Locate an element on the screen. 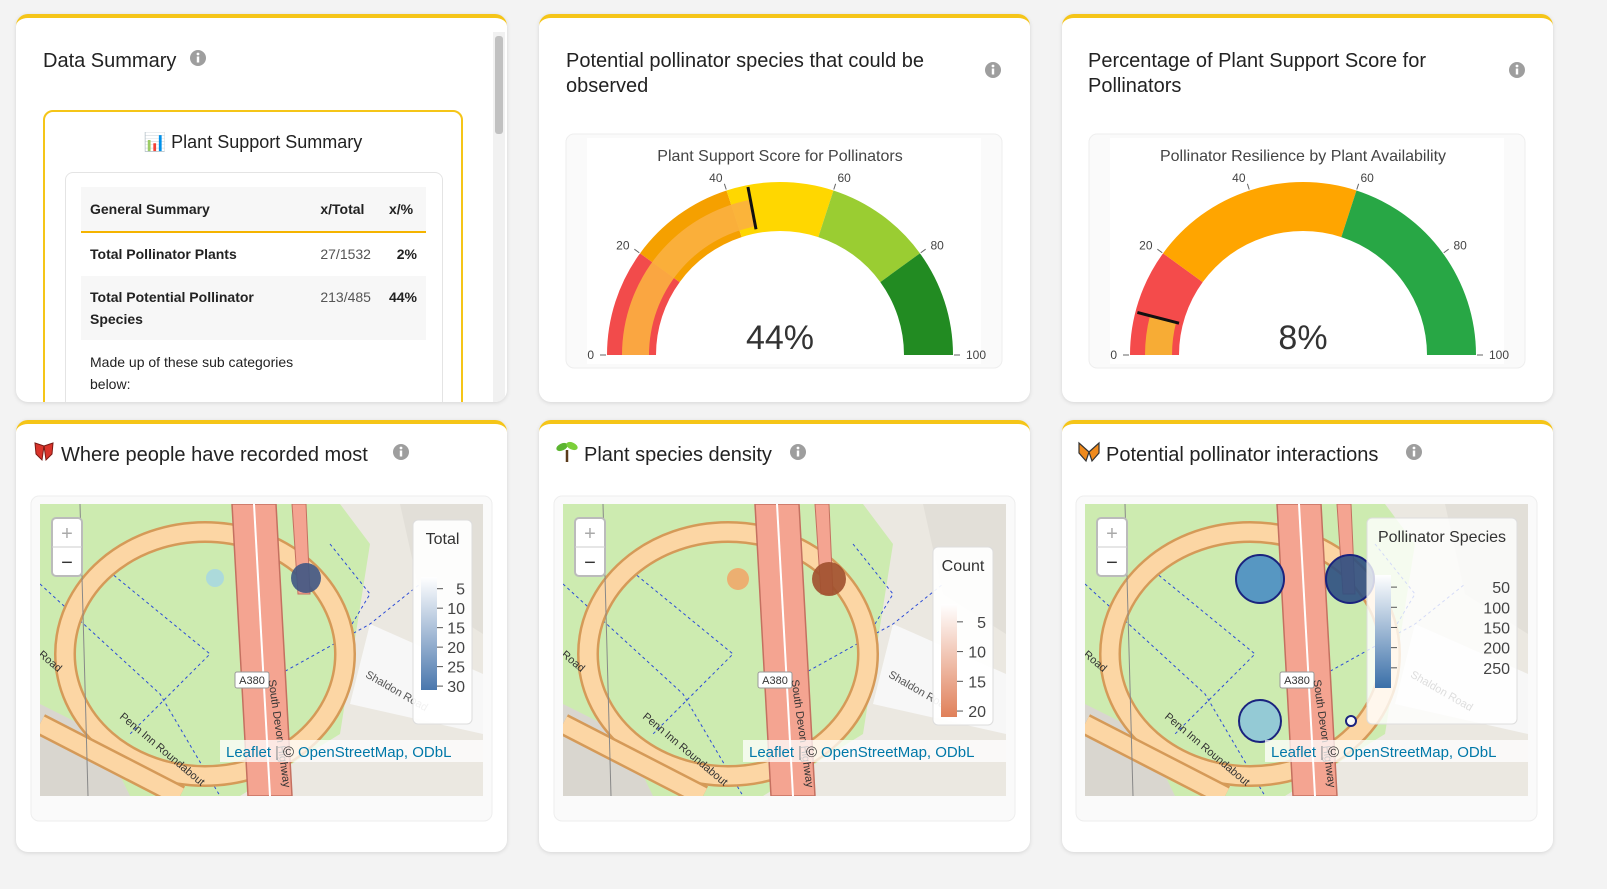  map-card: Plant species density is located at coordinates (784, 636).